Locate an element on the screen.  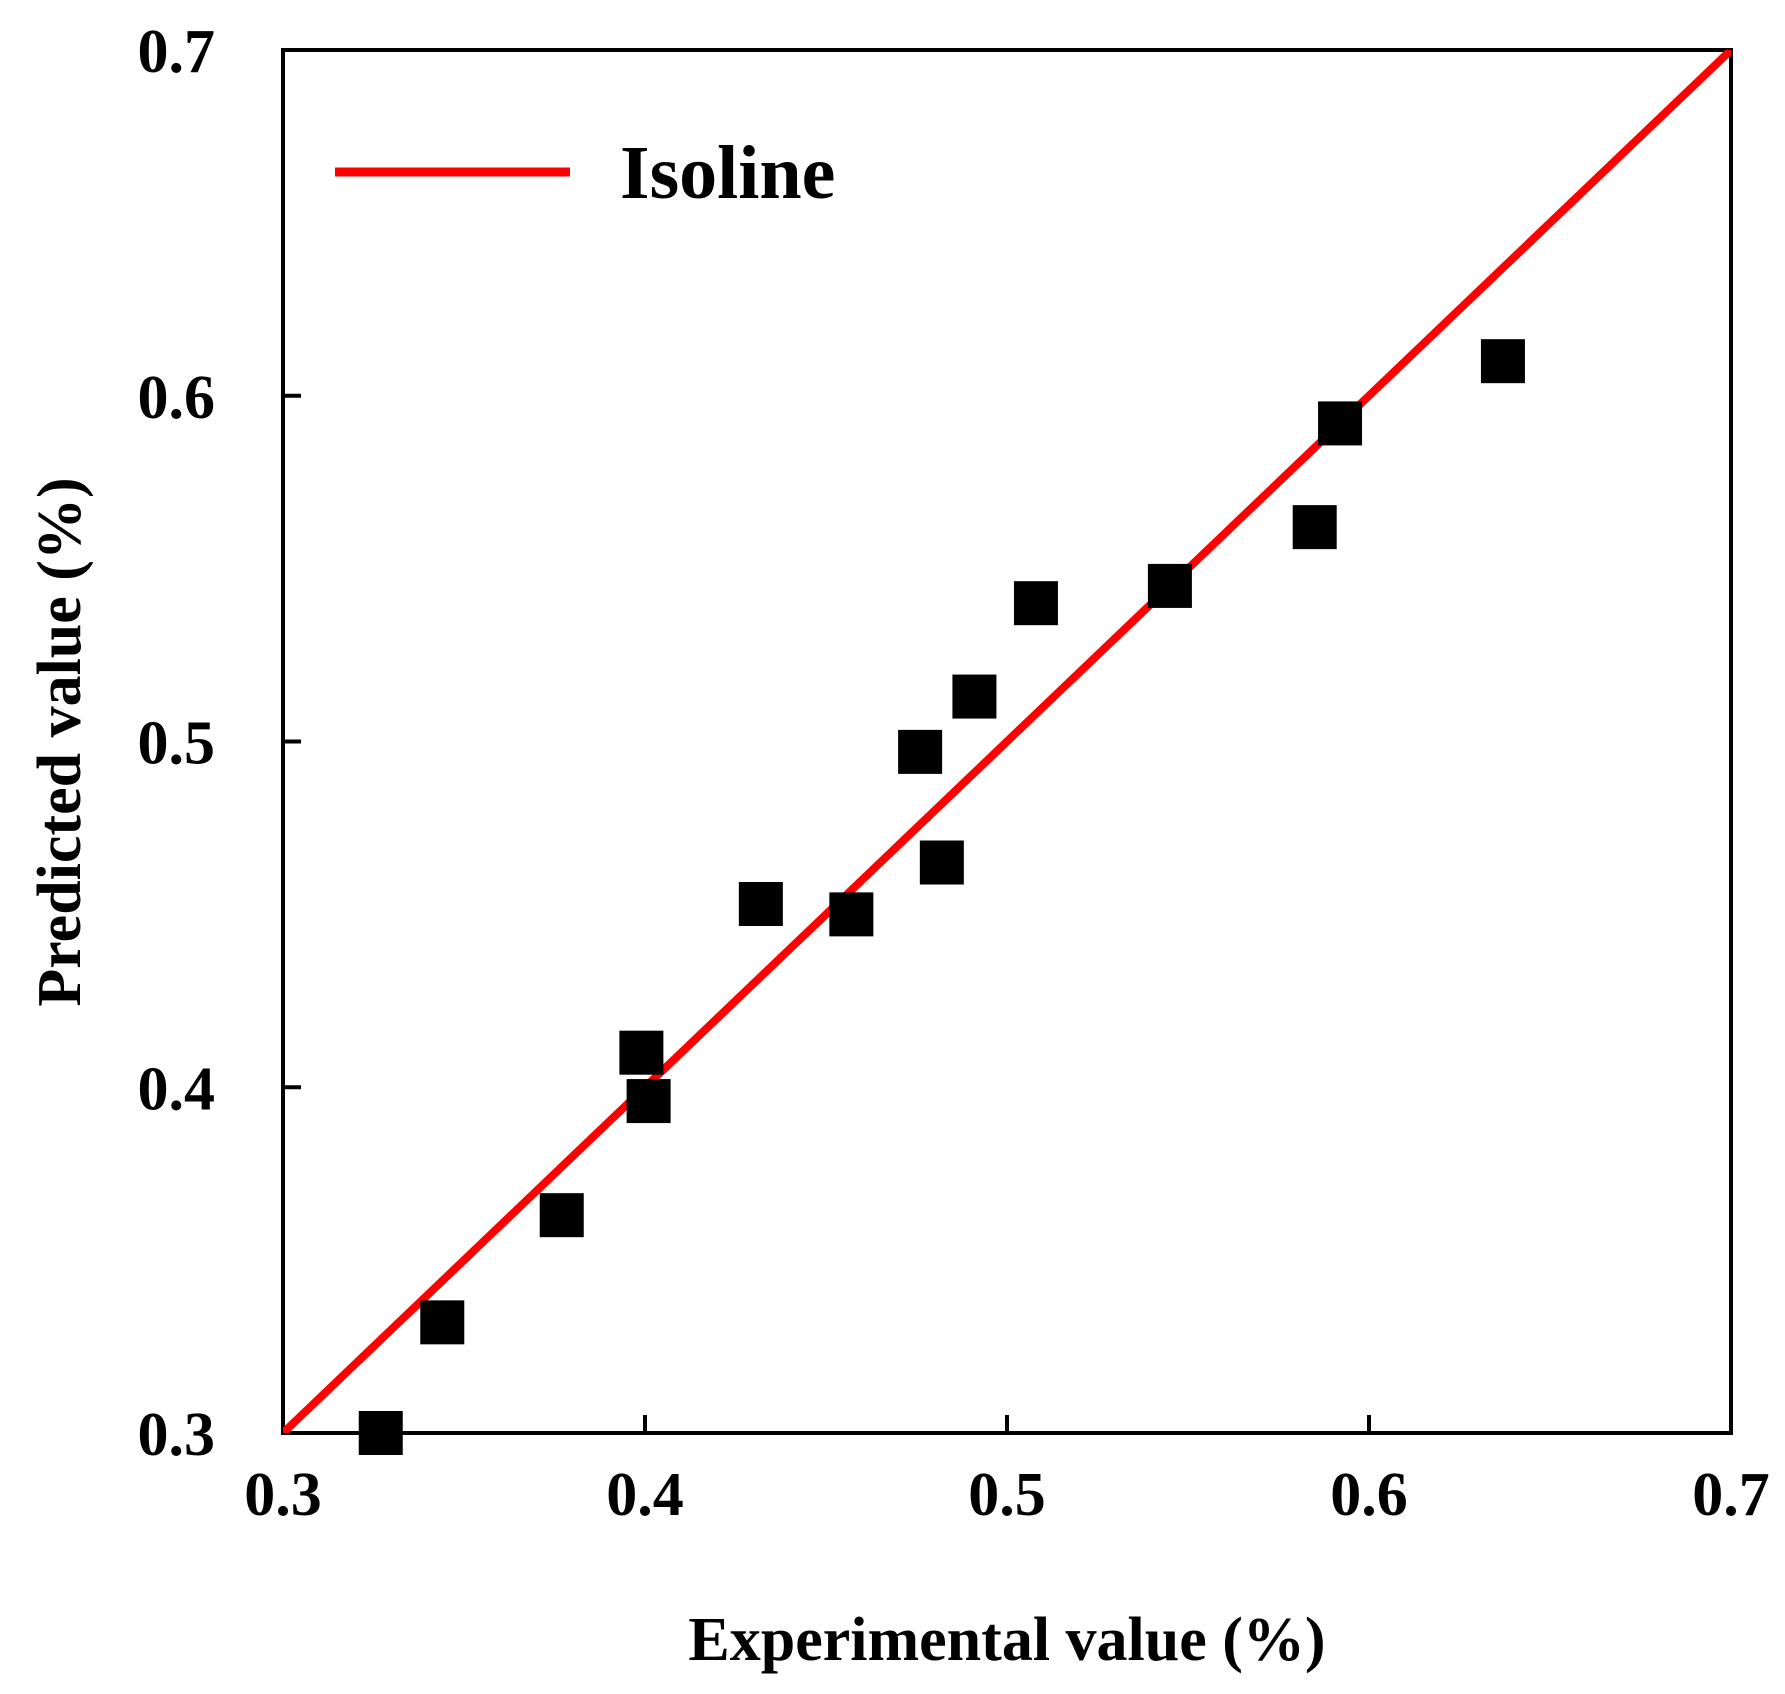
y-tick-label: 0.3 is located at coordinates (177, 1435).